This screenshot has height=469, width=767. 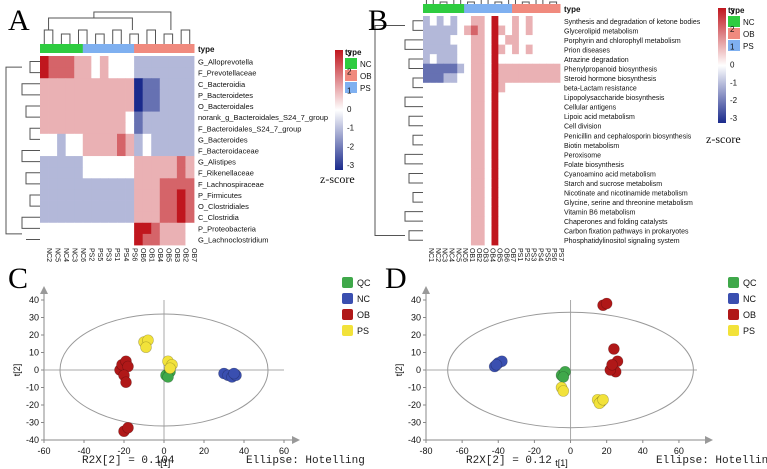 What do you see at coordinates (104, 48) in the screenshot?
I see `group-bar-cell-ps` at bounding box center [104, 48].